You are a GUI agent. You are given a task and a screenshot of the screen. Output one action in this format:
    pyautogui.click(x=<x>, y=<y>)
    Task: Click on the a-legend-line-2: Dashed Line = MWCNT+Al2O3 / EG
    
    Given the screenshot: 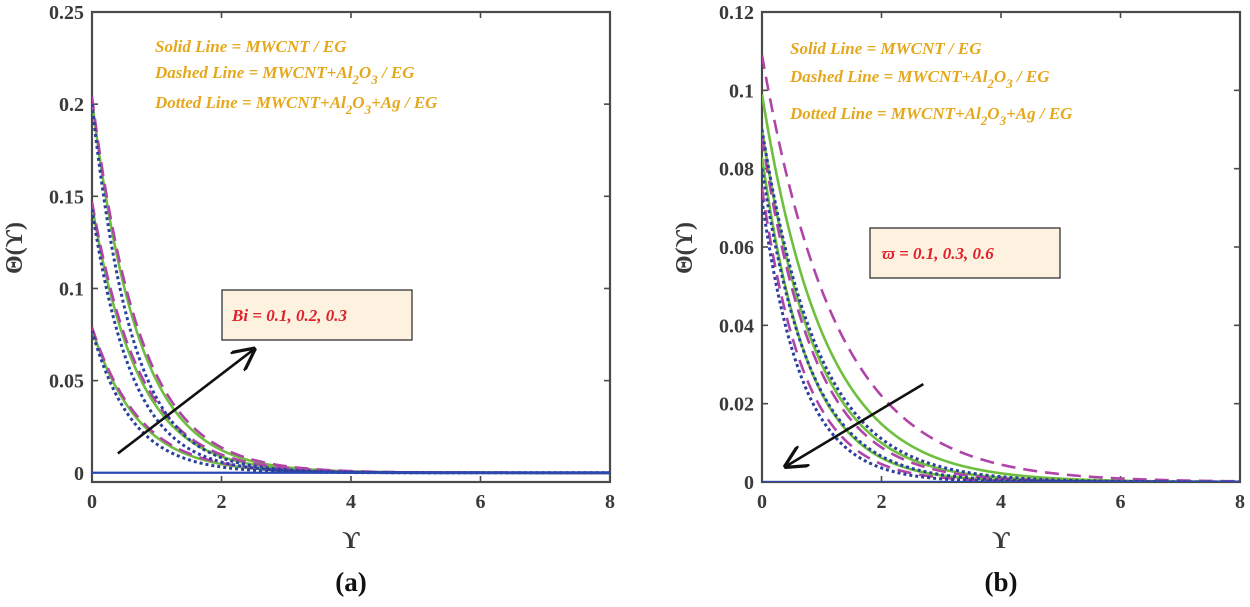 What is the action you would take?
    pyautogui.click(x=284, y=75)
    